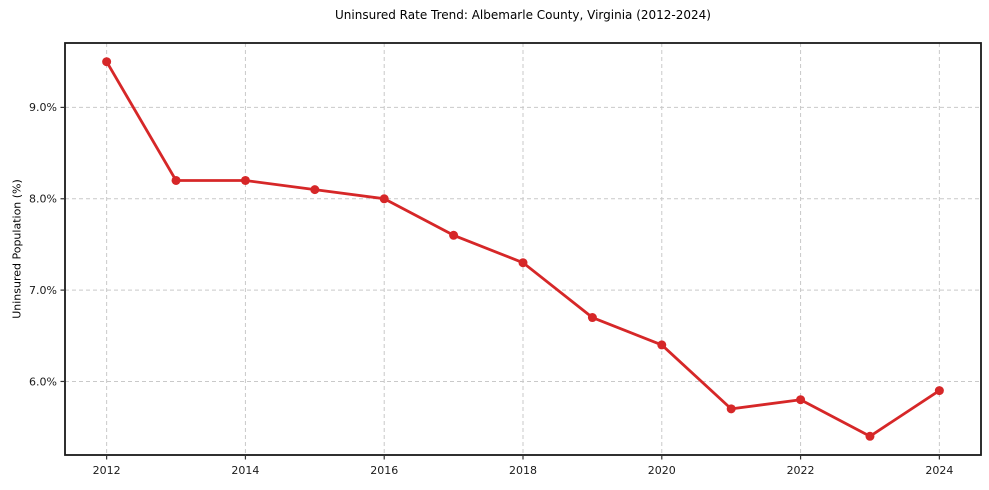  I want to click on x-tick-label: 2018, so click(523, 470).